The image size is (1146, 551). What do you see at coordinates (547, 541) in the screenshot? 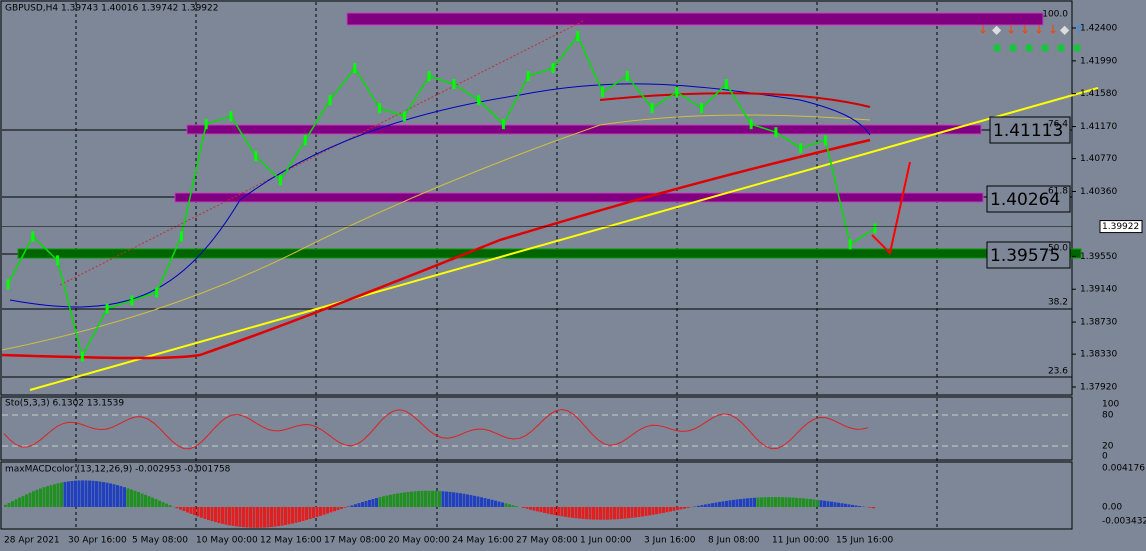
I see `date-label: 27 May 08:00` at bounding box center [547, 541].